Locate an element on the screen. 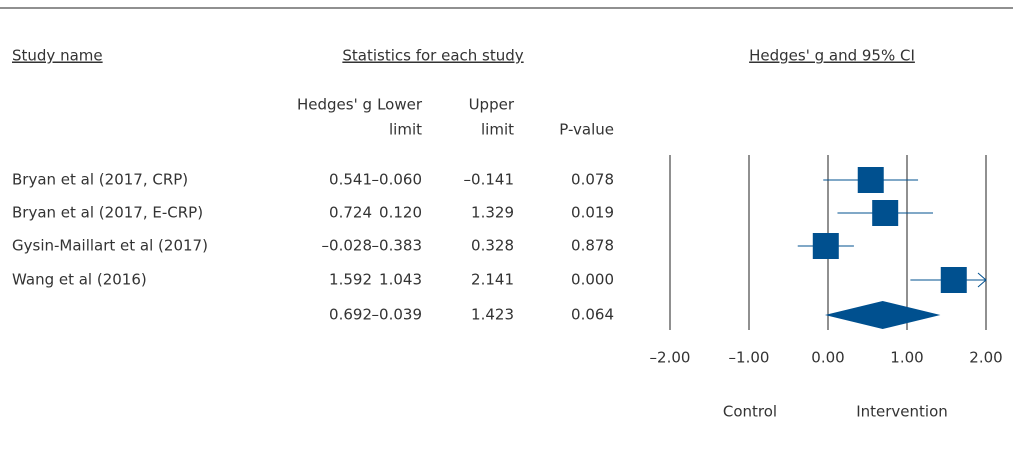 This screenshot has height=461, width=1013. table-cell: 0.328 is located at coordinates (492, 246).